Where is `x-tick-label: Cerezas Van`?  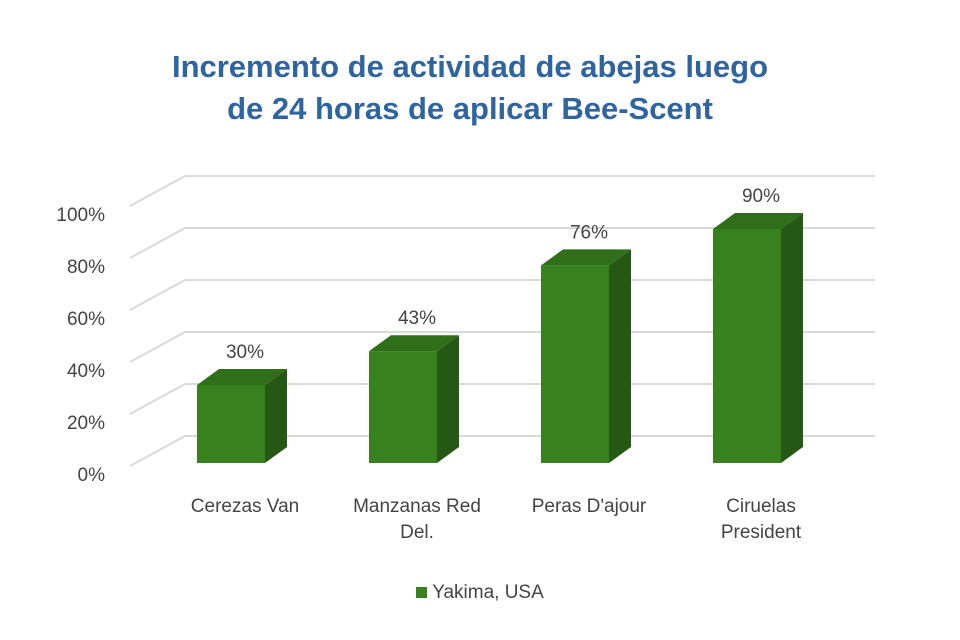
x-tick-label: Cerezas Van is located at coordinates (245, 506).